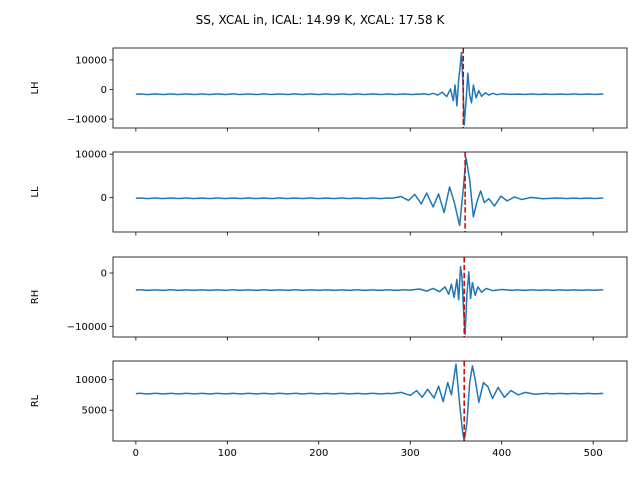 Image resolution: width=640 pixels, height=480 pixels. Describe the element at coordinates (35, 400) in the screenshot. I see `y-axis-label-rl: RL` at that location.